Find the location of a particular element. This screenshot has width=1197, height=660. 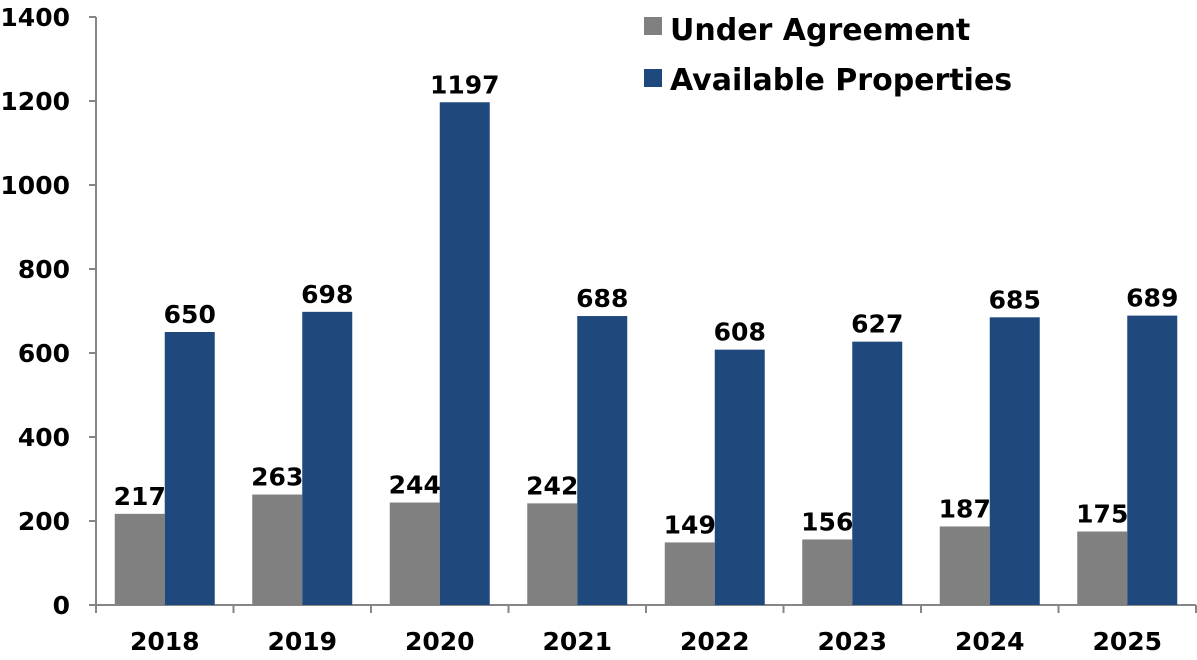

x-tick-label: 2019 is located at coordinates (302, 641).